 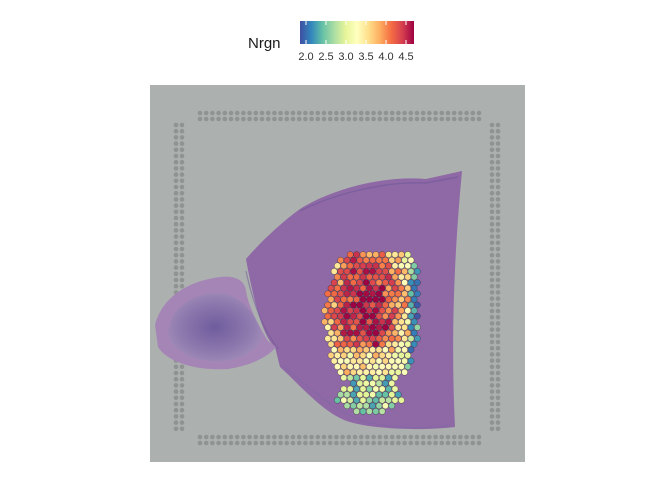 I want to click on legend-tick-label: 4.5, so click(x=406, y=57).